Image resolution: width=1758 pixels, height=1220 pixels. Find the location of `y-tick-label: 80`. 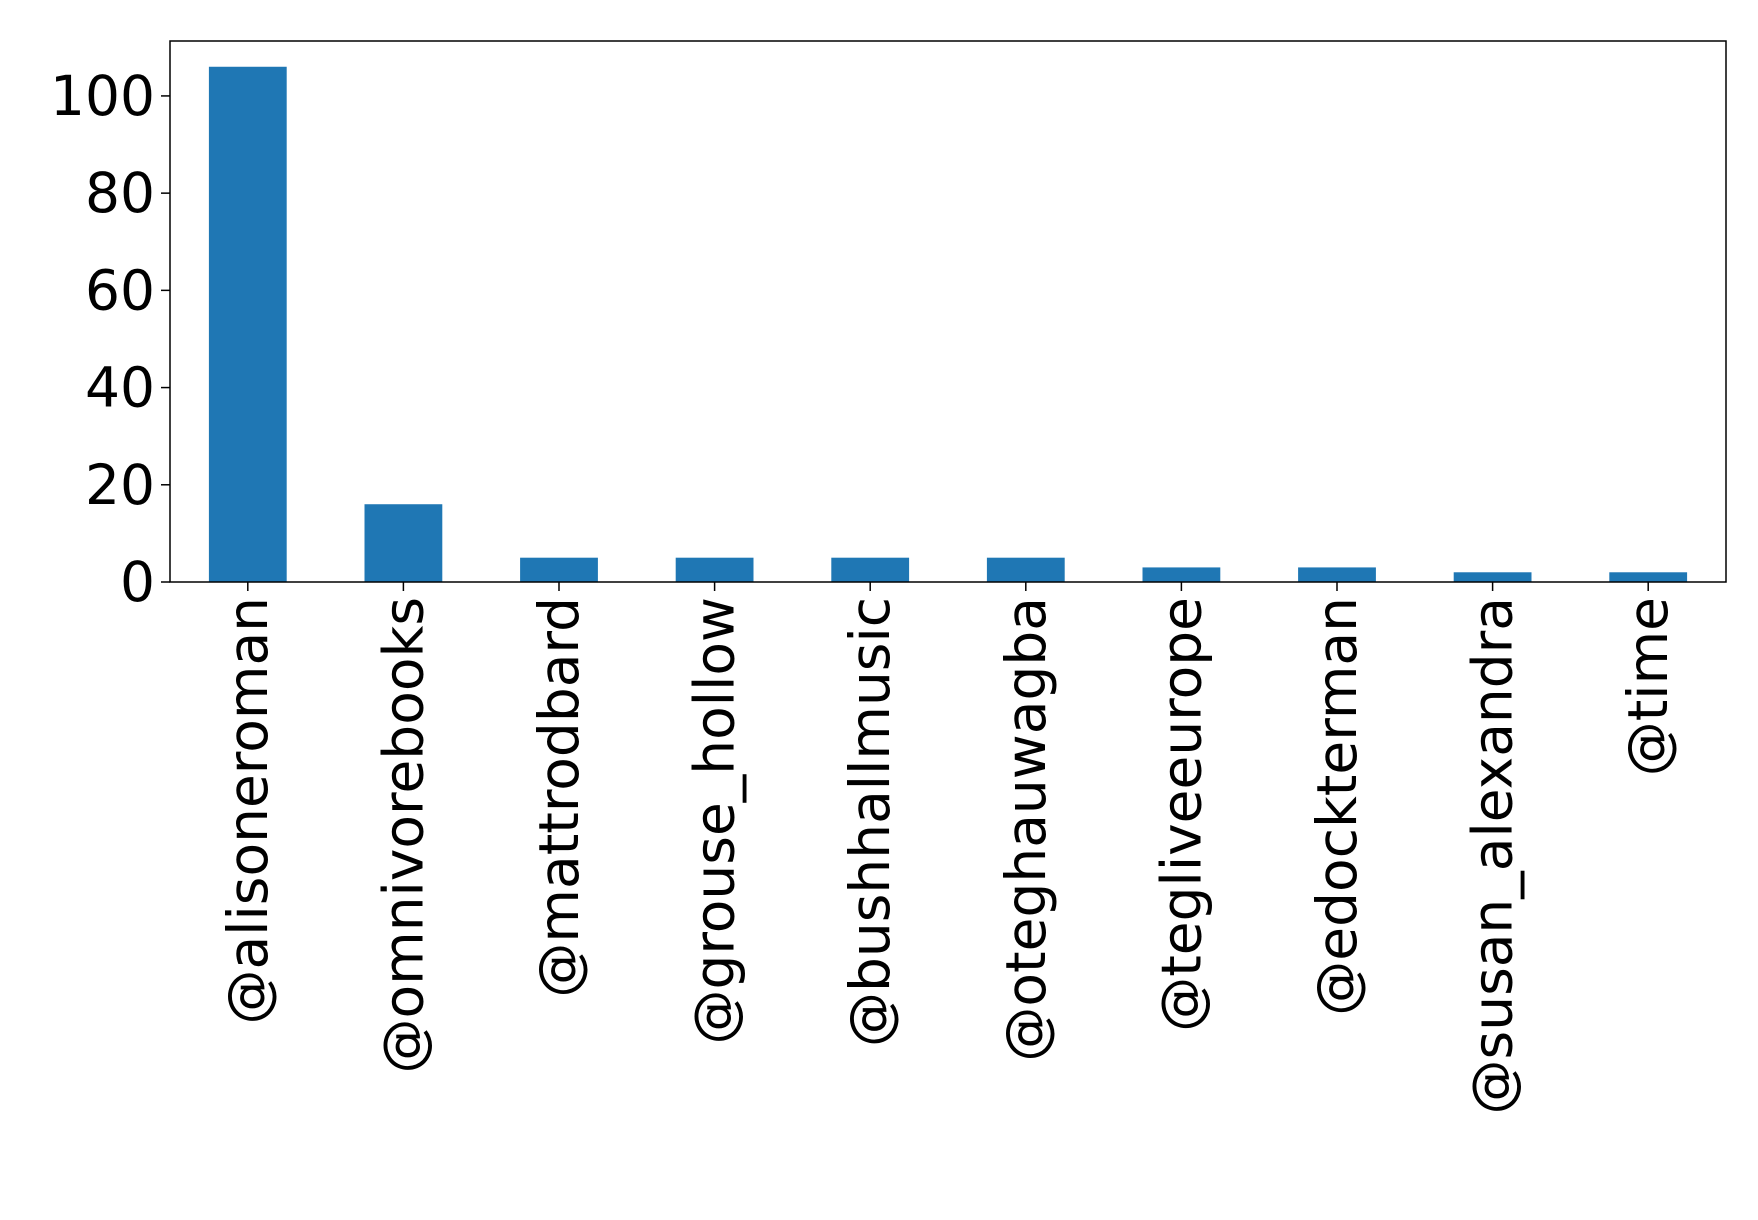

y-tick-label: 80 is located at coordinates (120, 193).